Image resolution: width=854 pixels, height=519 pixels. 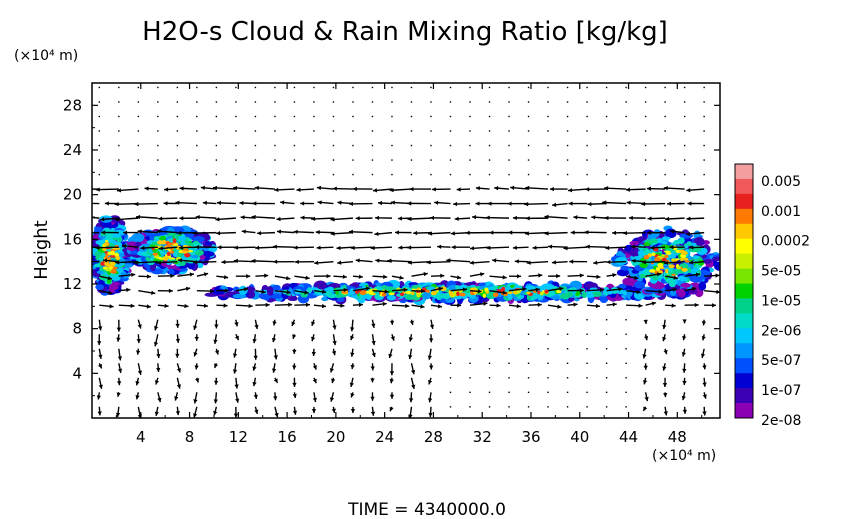 I want to click on colorbar-label: 0.001, so click(x=781, y=212).